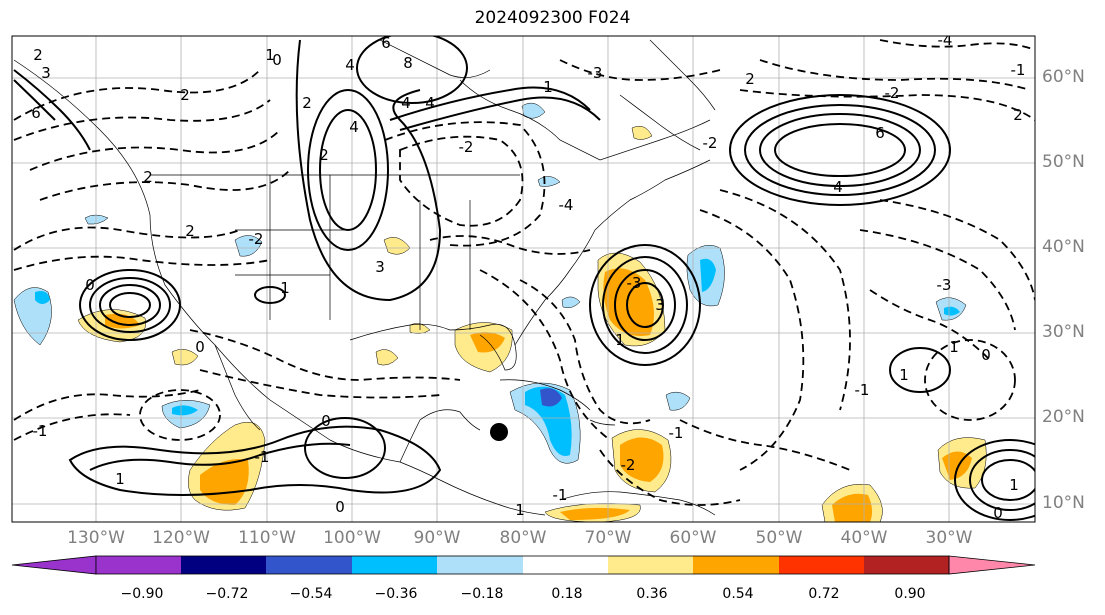  What do you see at coordinates (551, 397) in the screenshot?
I see `shade-blue-dark` at bounding box center [551, 397].